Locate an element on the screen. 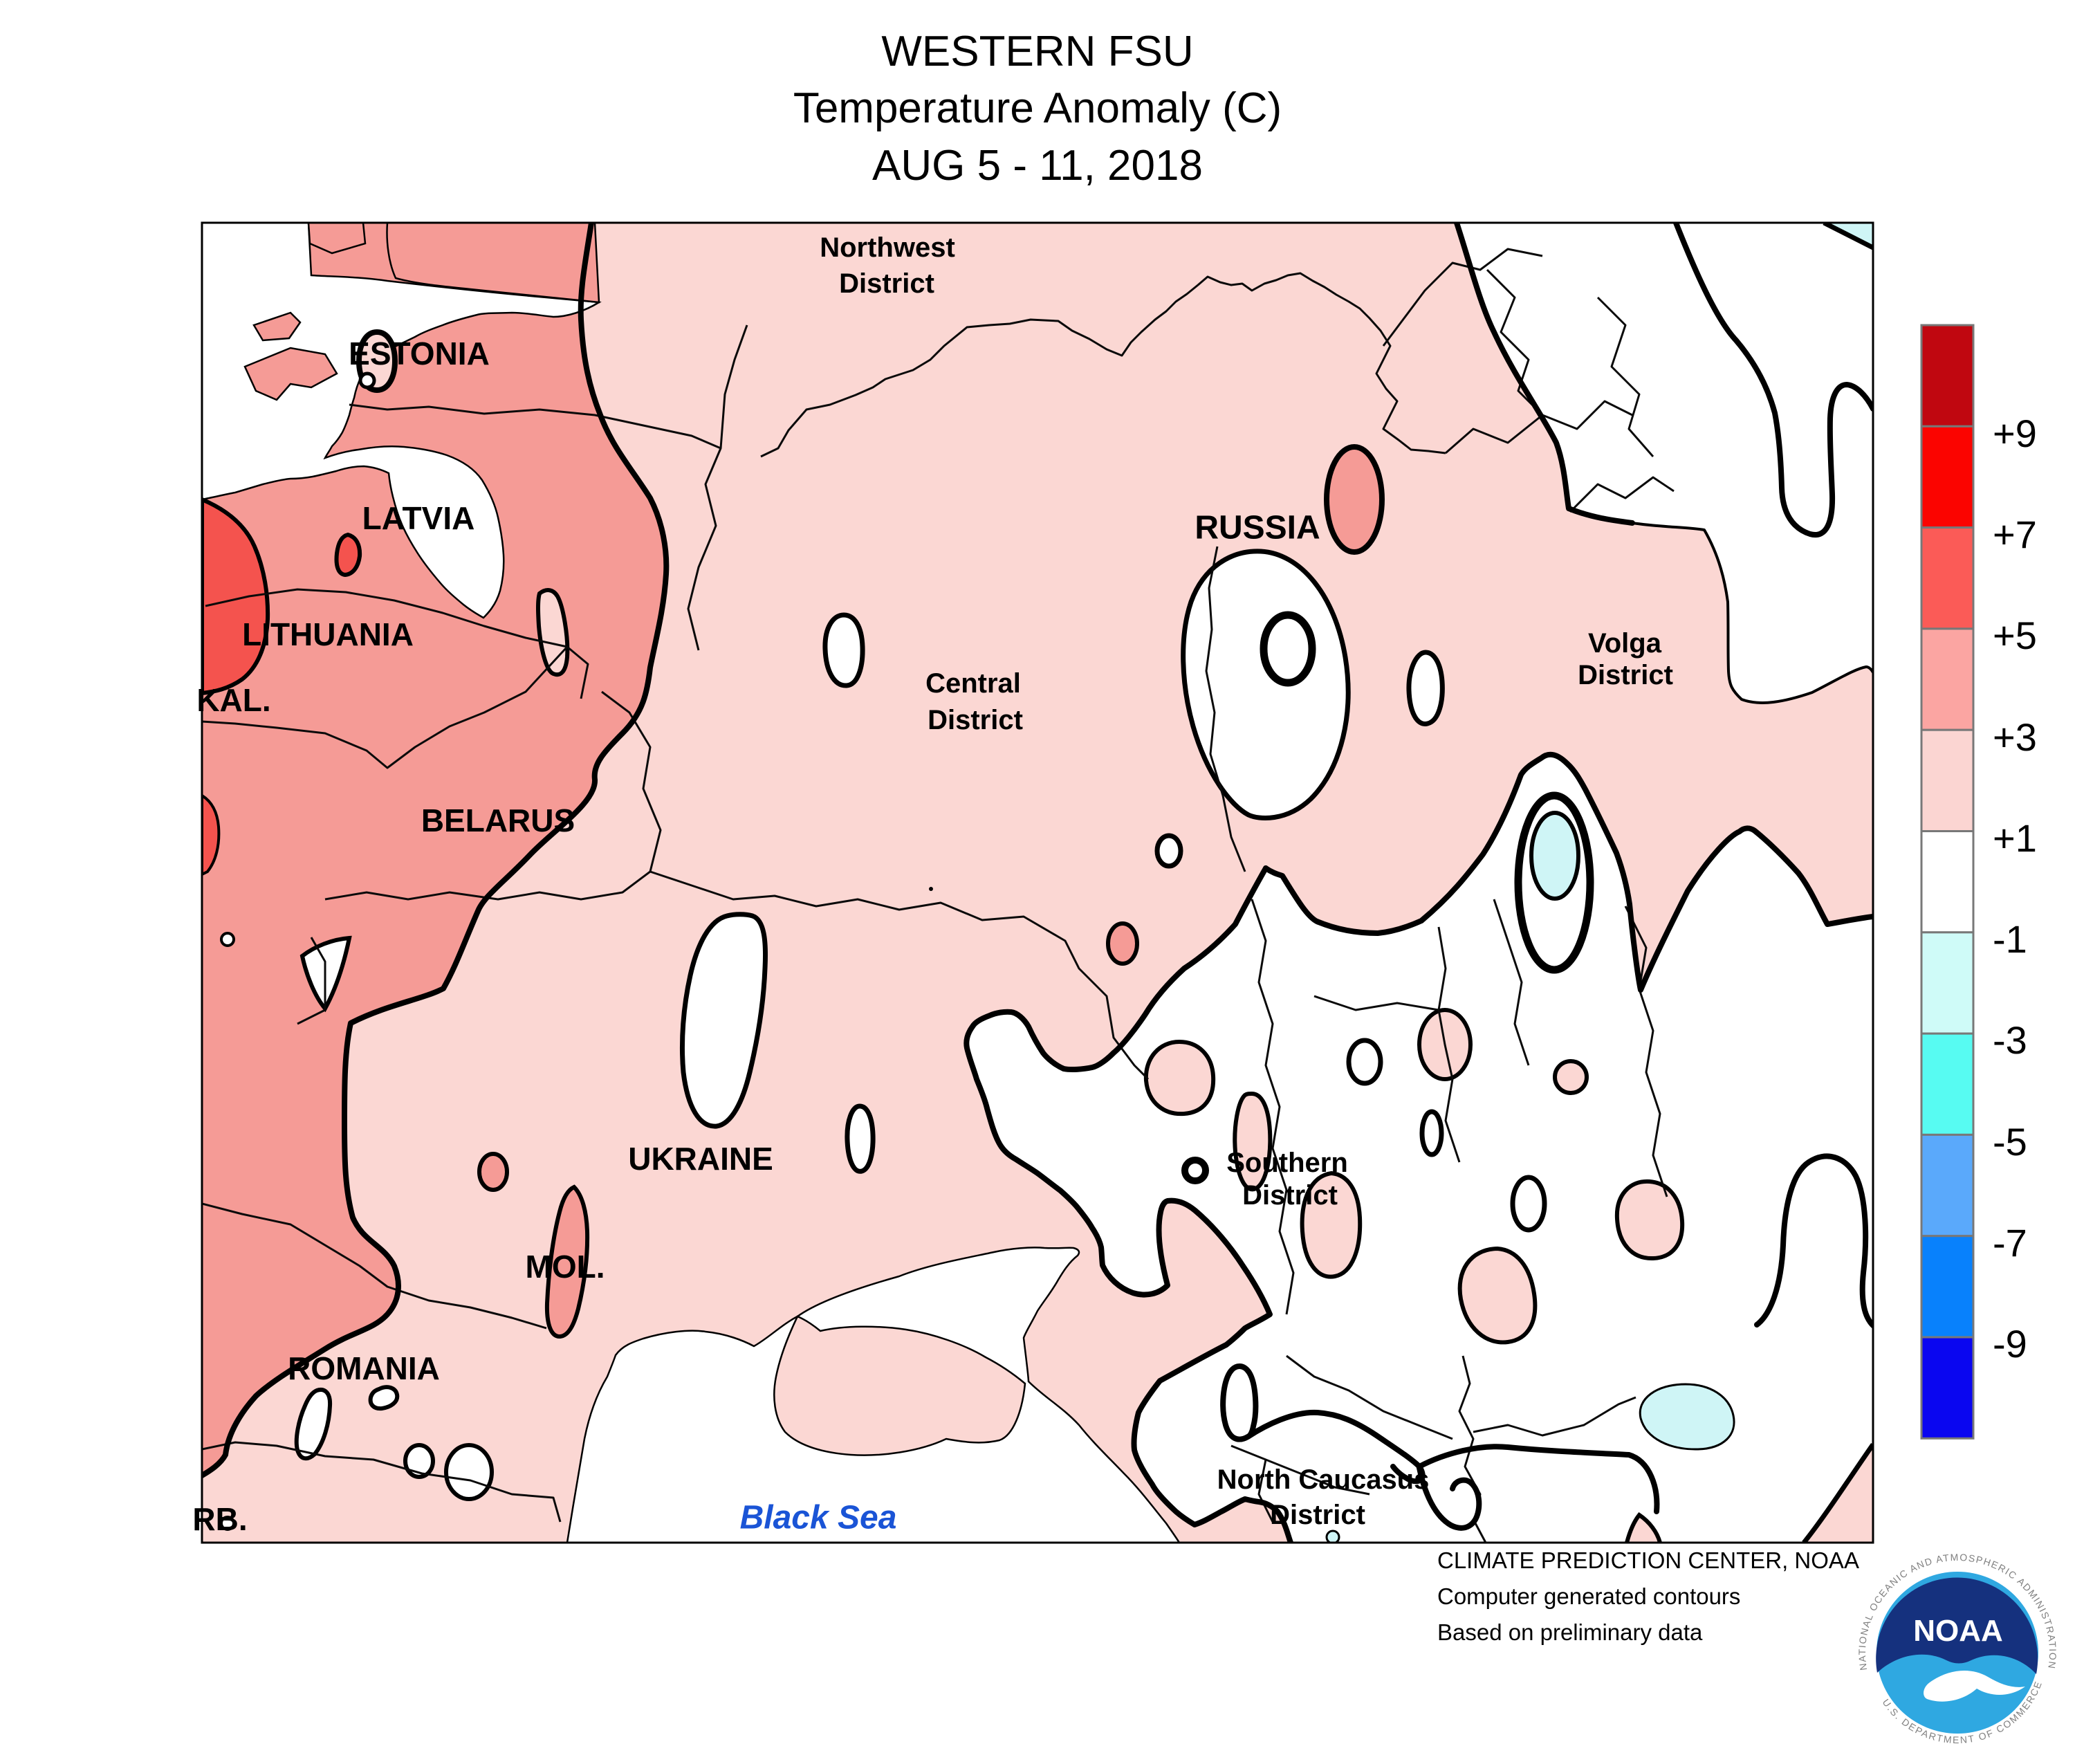  svg-text: LITHUANIA is located at coordinates (328, 634).